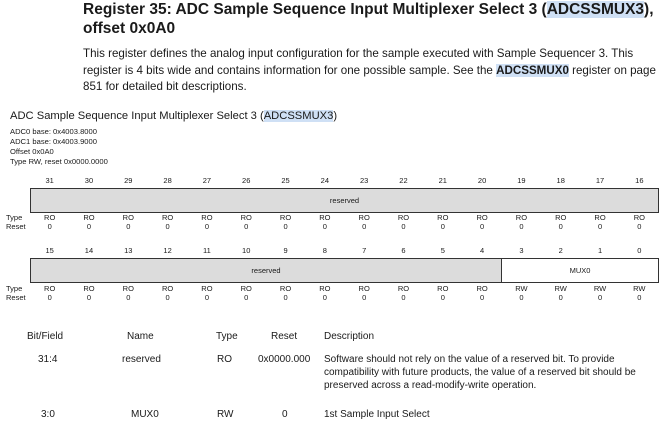 Image resolution: width=671 pixels, height=448 pixels. What do you see at coordinates (285, 250) in the screenshot?
I see `bit-number: 9` at bounding box center [285, 250].